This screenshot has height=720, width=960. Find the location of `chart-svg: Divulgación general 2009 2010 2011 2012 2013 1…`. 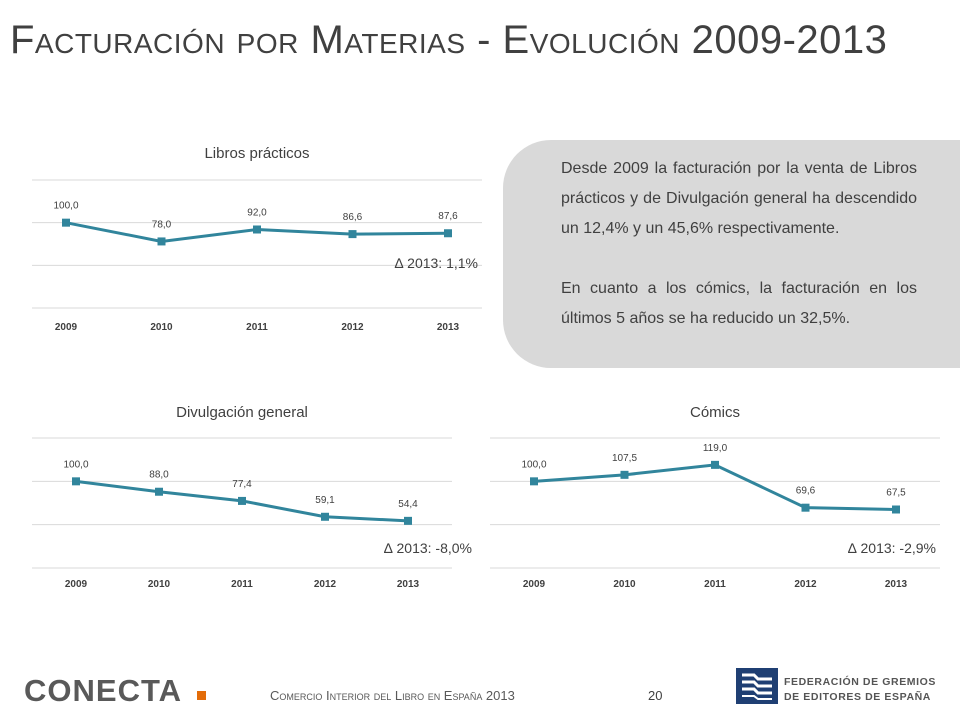

chart-svg: Divulgación general 2009 2010 2011 2012 2013 1… is located at coordinates (252, 497).